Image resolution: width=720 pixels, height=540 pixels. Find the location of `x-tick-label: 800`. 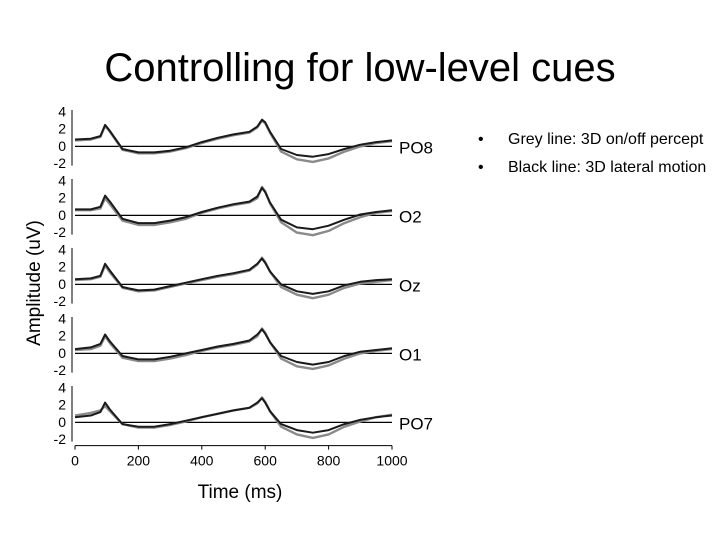

x-tick-label: 800 is located at coordinates (329, 461).